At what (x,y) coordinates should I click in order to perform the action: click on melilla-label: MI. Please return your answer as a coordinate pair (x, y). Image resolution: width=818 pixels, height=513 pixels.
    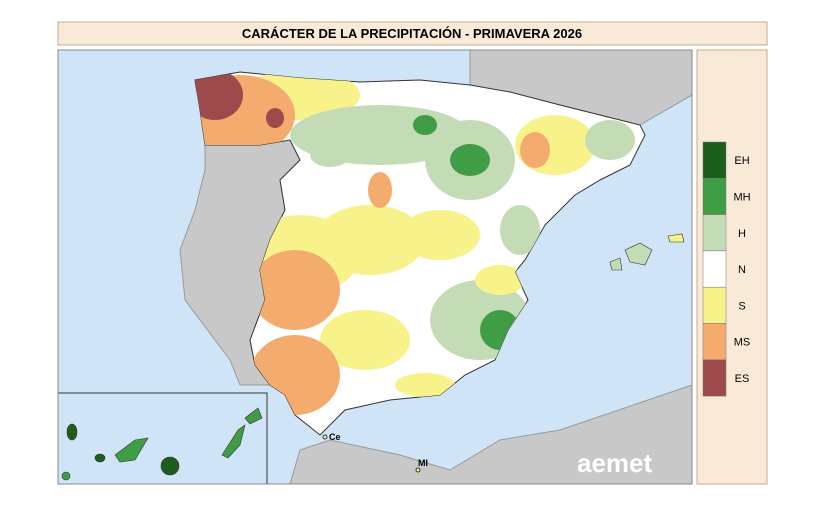
    Looking at the image, I should click on (423, 463).